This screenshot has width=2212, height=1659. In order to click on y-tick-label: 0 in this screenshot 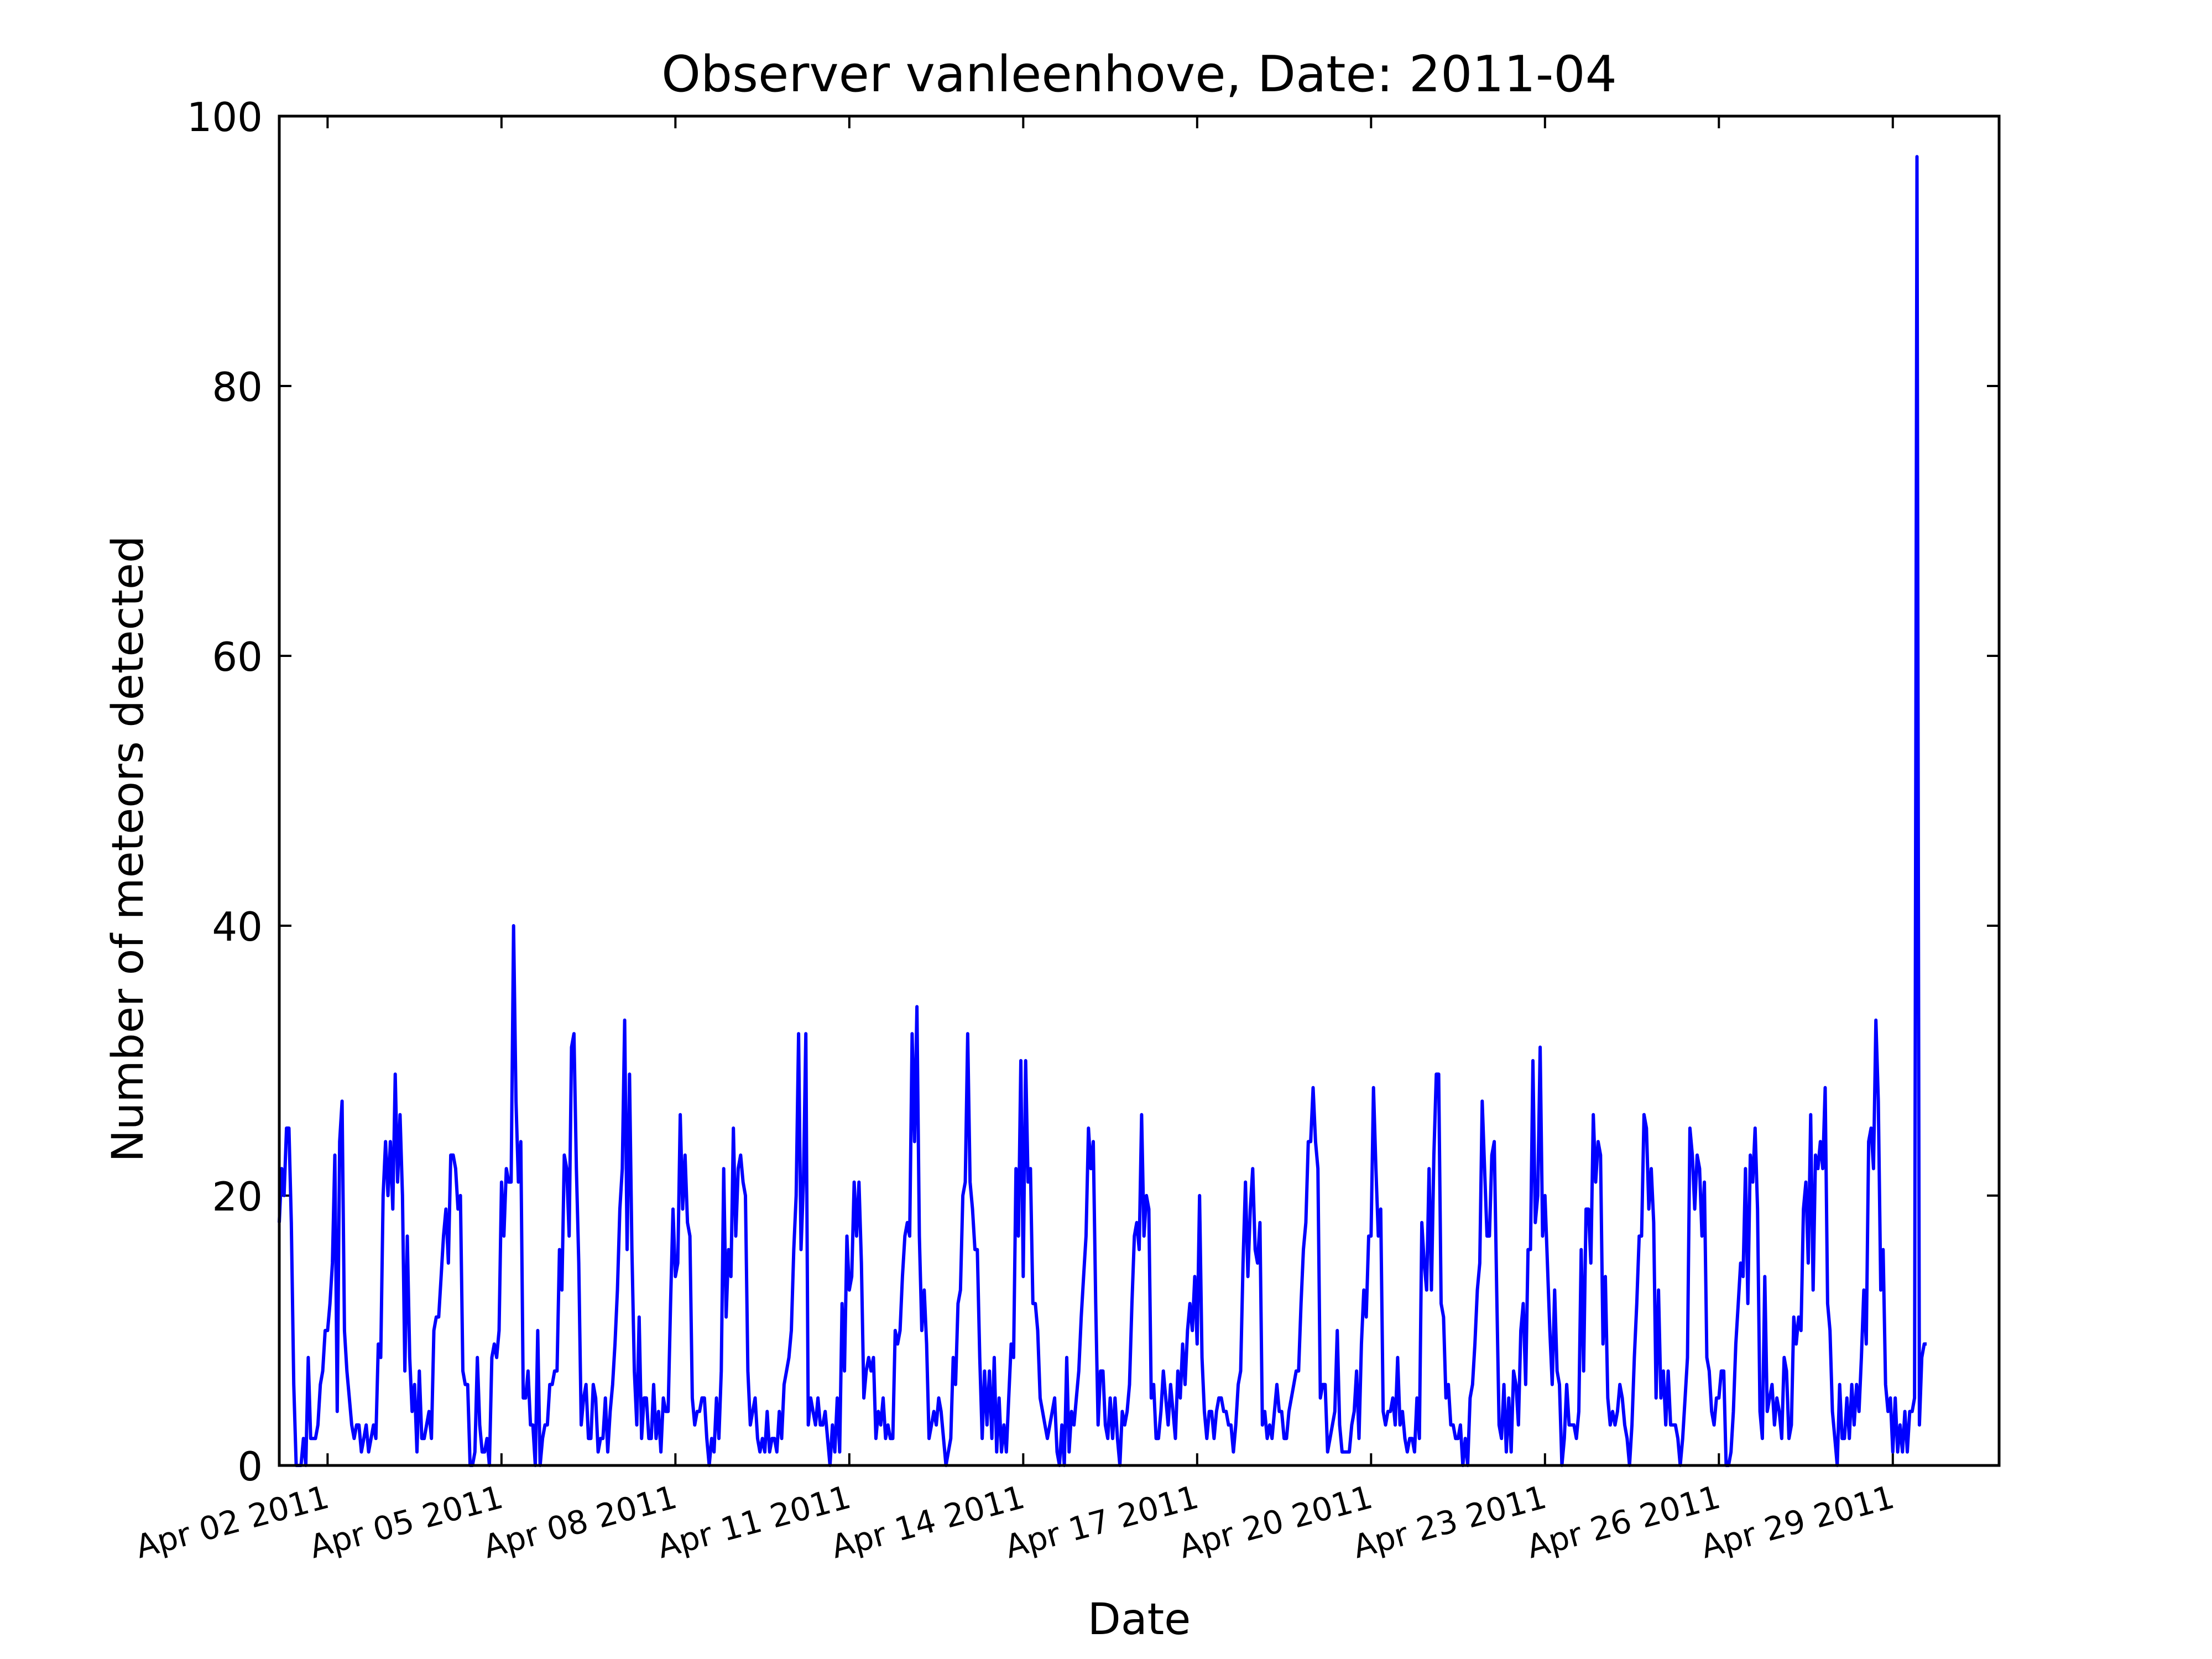, I will do `click(250, 1467)`.